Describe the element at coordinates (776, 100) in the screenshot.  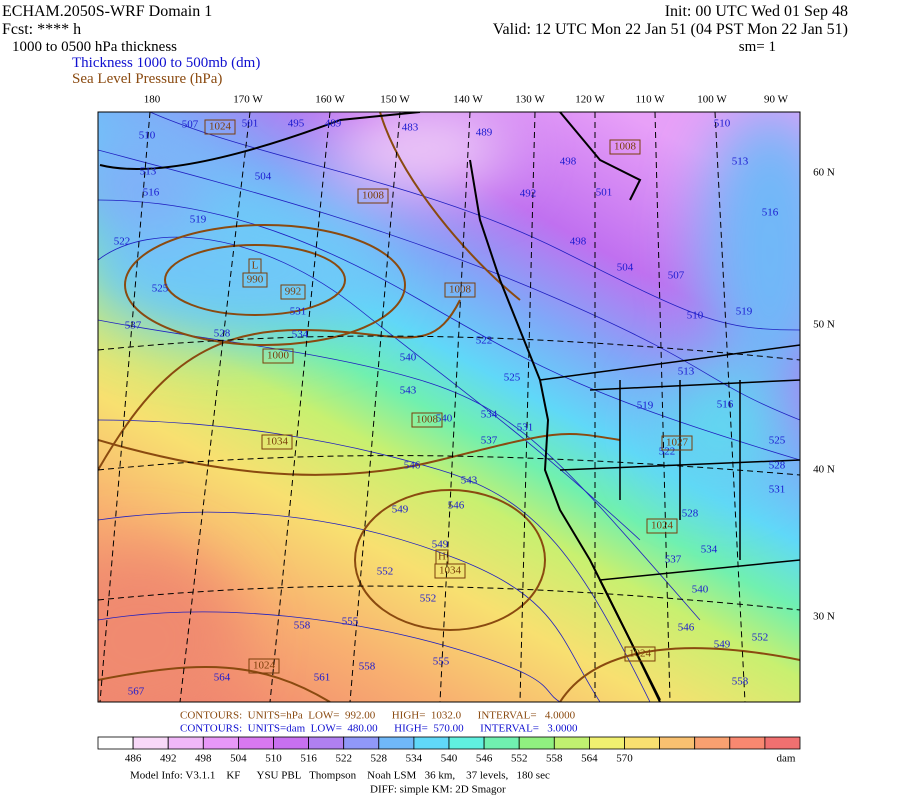
I see `longitude-label: 90 W` at that location.